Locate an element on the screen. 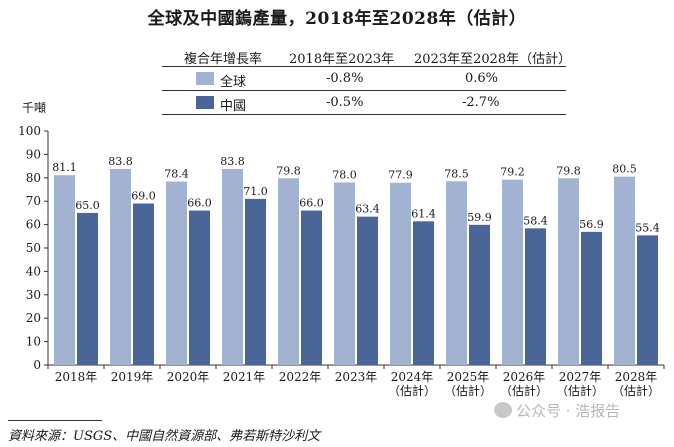  cagr-global-2023-2028: 0.6% is located at coordinates (482, 78).